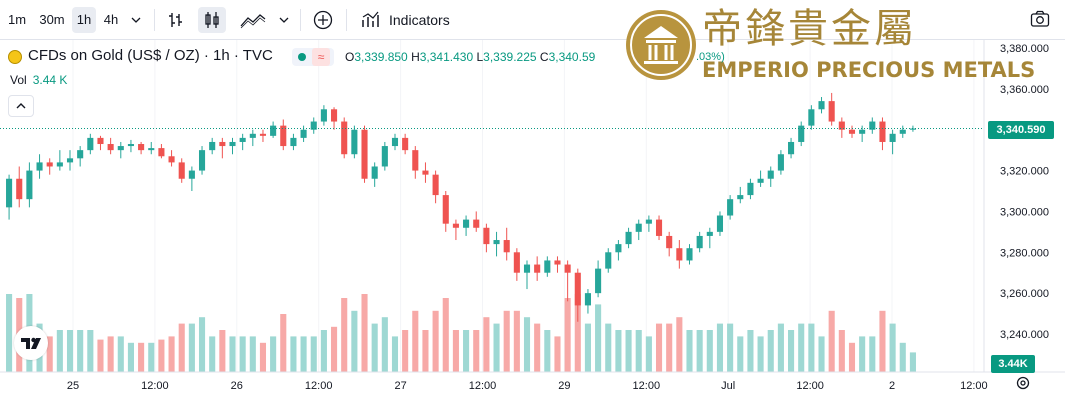 The image size is (1065, 404). Describe the element at coordinates (253, 20) in the screenshot. I see `area-chart-type-button` at that location.